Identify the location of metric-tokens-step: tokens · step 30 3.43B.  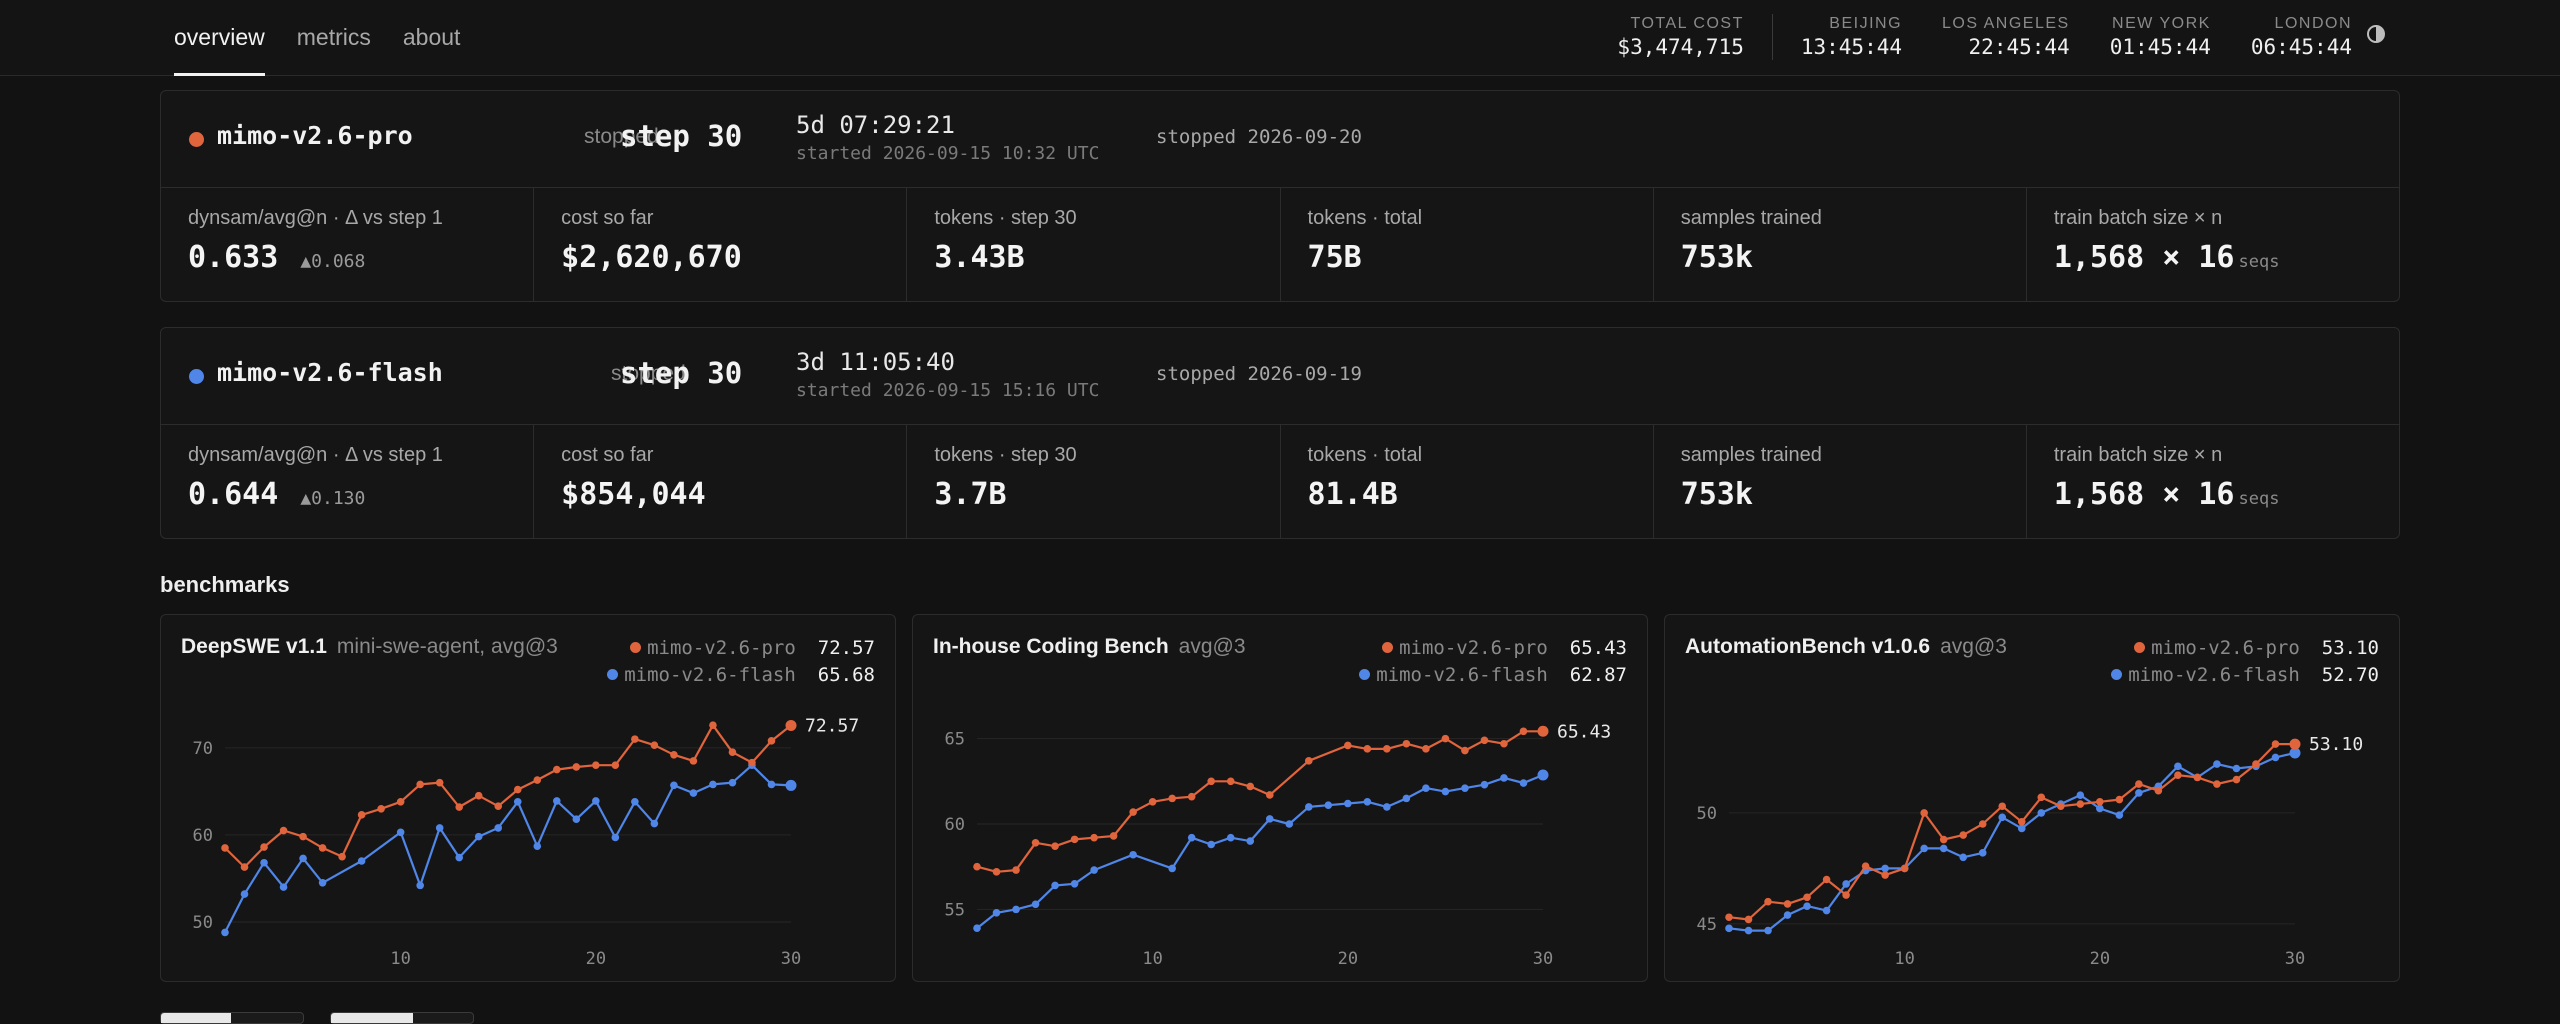
(1094, 245).